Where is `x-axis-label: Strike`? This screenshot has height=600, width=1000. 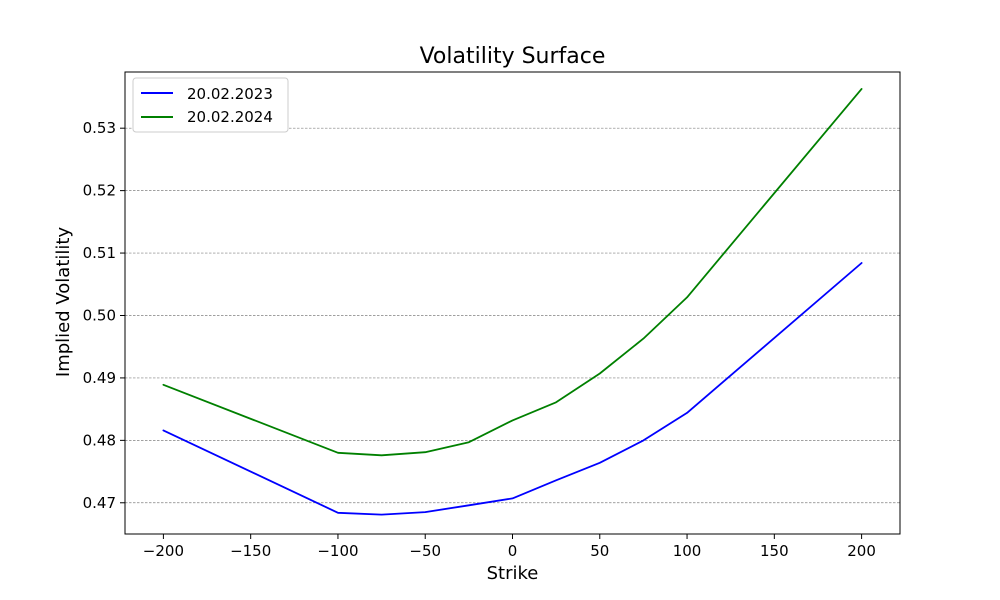
x-axis-label: Strike is located at coordinates (513, 573).